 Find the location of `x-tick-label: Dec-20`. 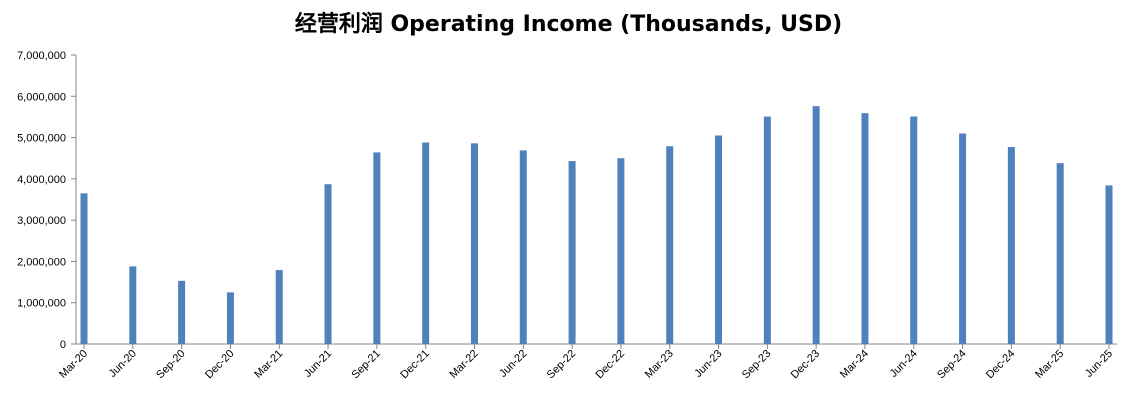

x-tick-label: Dec-20 is located at coordinates (220, 365).